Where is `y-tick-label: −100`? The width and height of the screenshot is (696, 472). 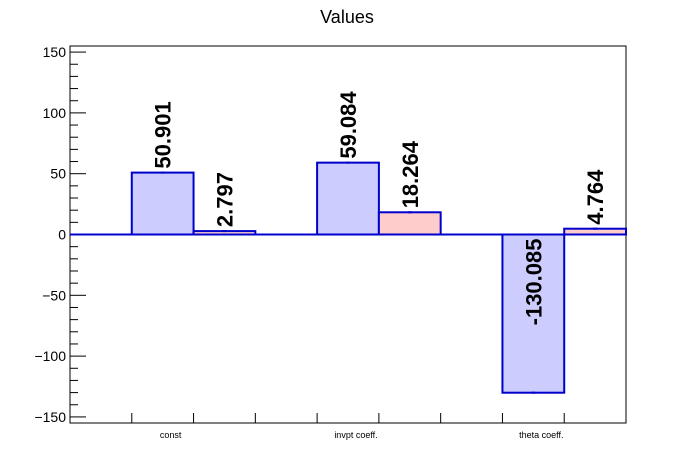
y-tick-label: −100 is located at coordinates (50, 356).